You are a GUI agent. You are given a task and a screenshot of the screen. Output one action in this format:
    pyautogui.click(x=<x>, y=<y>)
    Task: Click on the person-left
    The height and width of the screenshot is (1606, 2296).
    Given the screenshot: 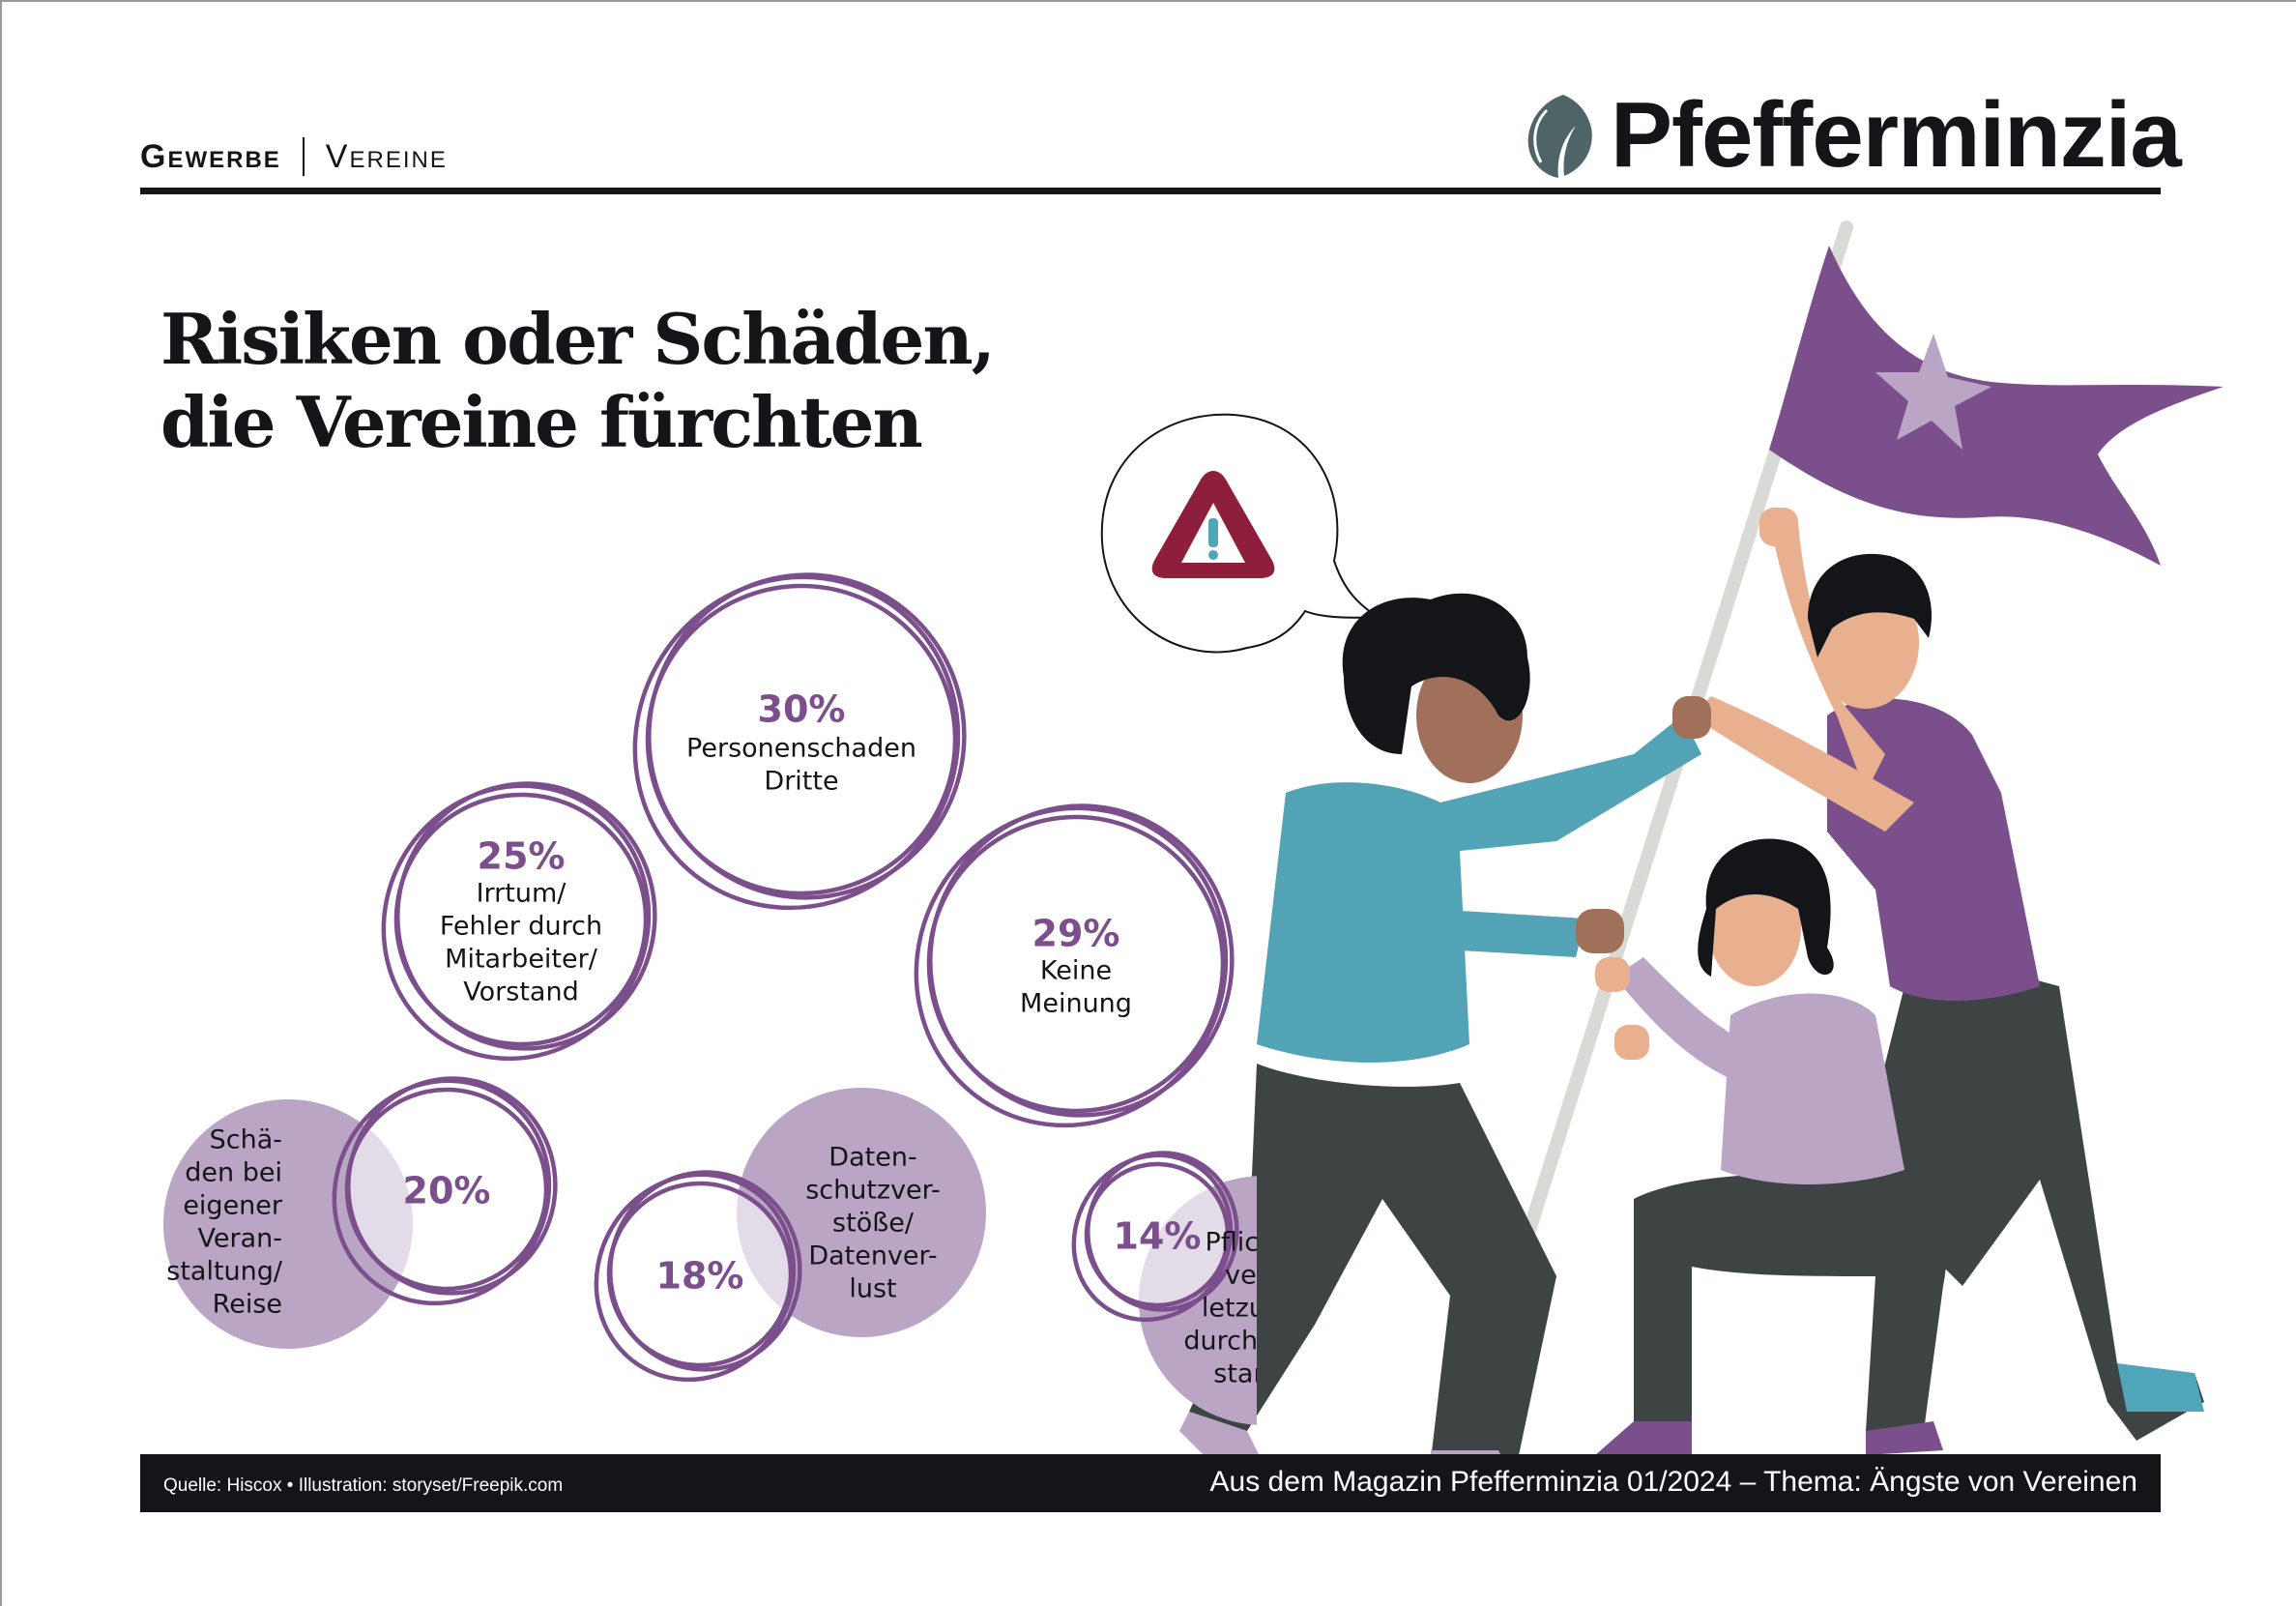 What is the action you would take?
    pyautogui.click(x=1445, y=1026)
    